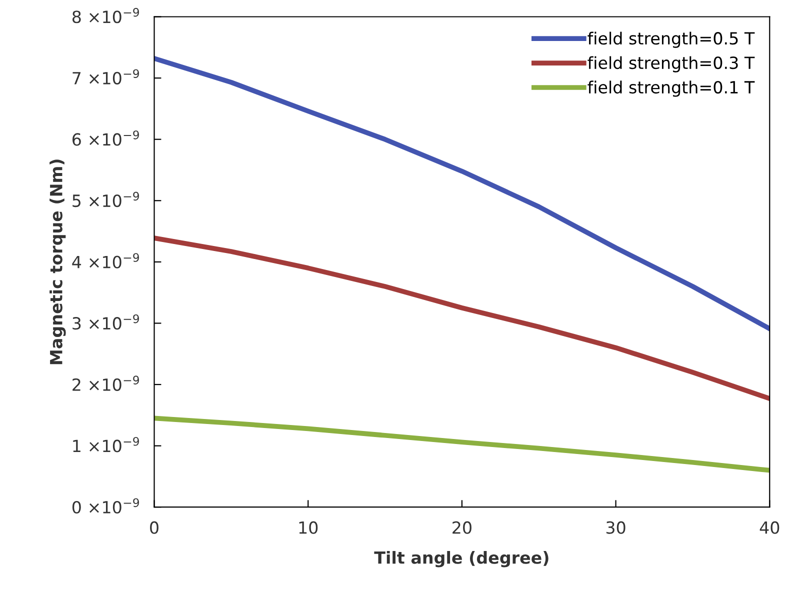 This screenshot has height=598, width=791. I want to click on legend-label: field strength=0.5 T, so click(671, 40).